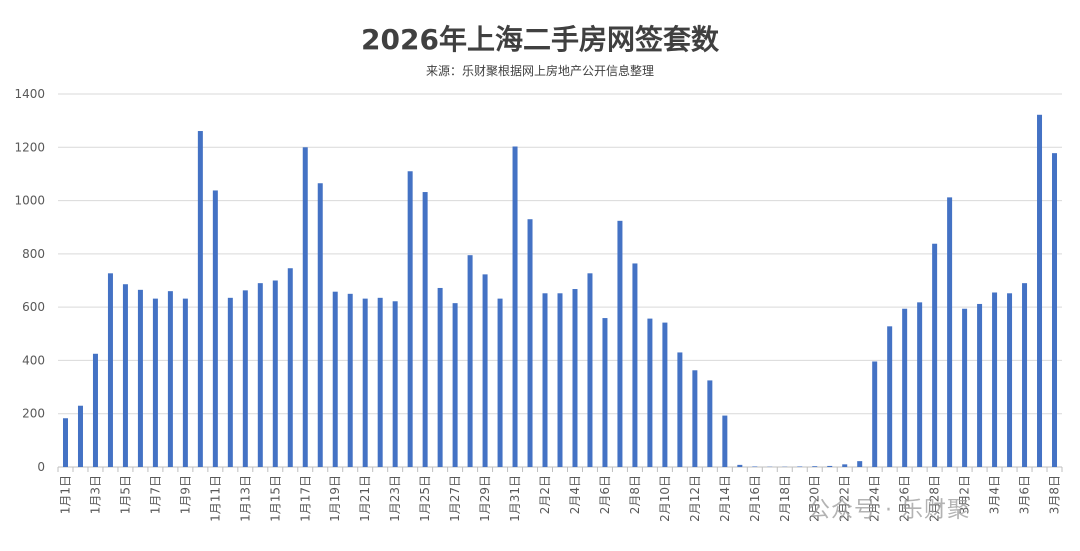  Describe the element at coordinates (33, 307) in the screenshot. I see `y-tick-label: 600` at that location.